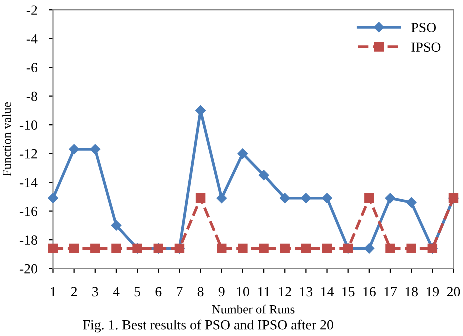  What do you see at coordinates (137, 292) in the screenshot?
I see `x-tick-label: 5` at bounding box center [137, 292].